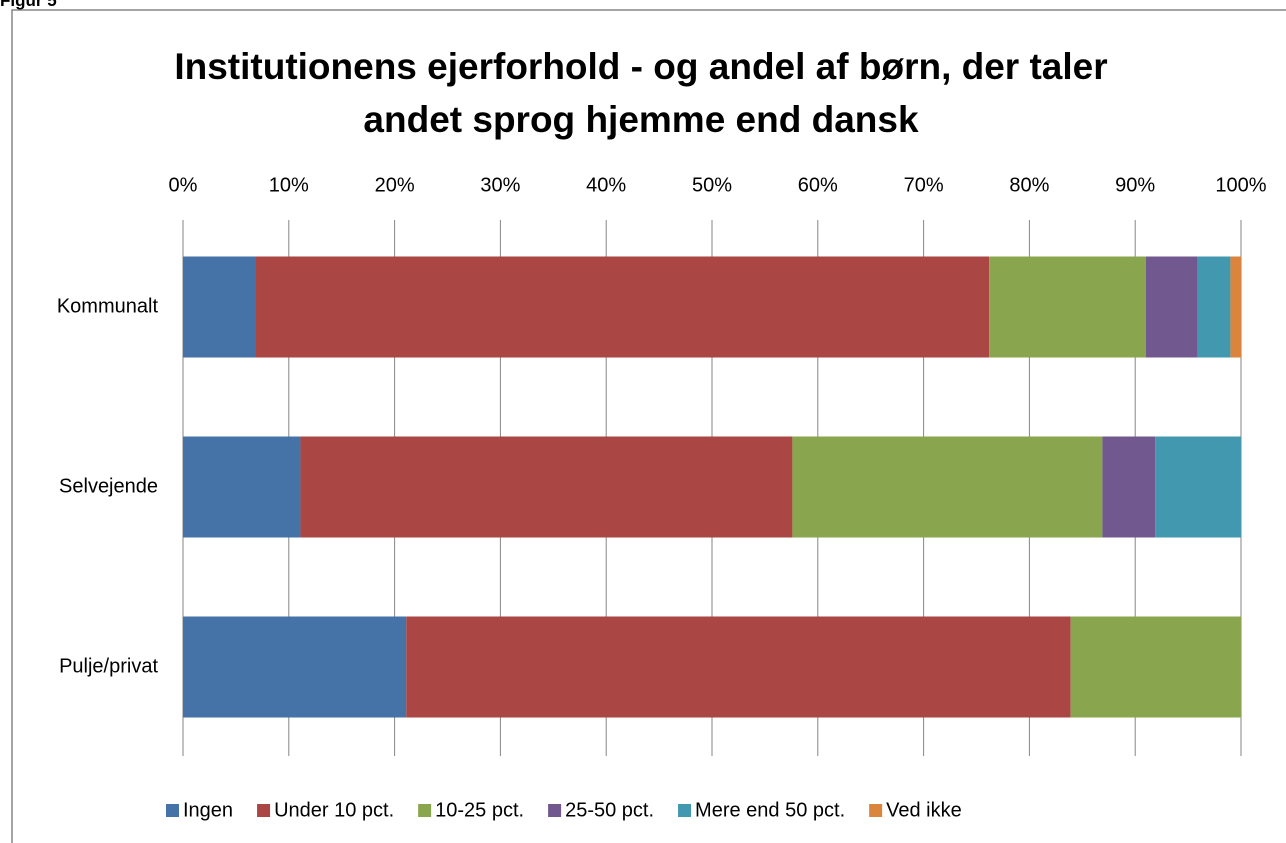  What do you see at coordinates (606, 185) in the screenshot?
I see `x-tick-label: 40%` at bounding box center [606, 185].